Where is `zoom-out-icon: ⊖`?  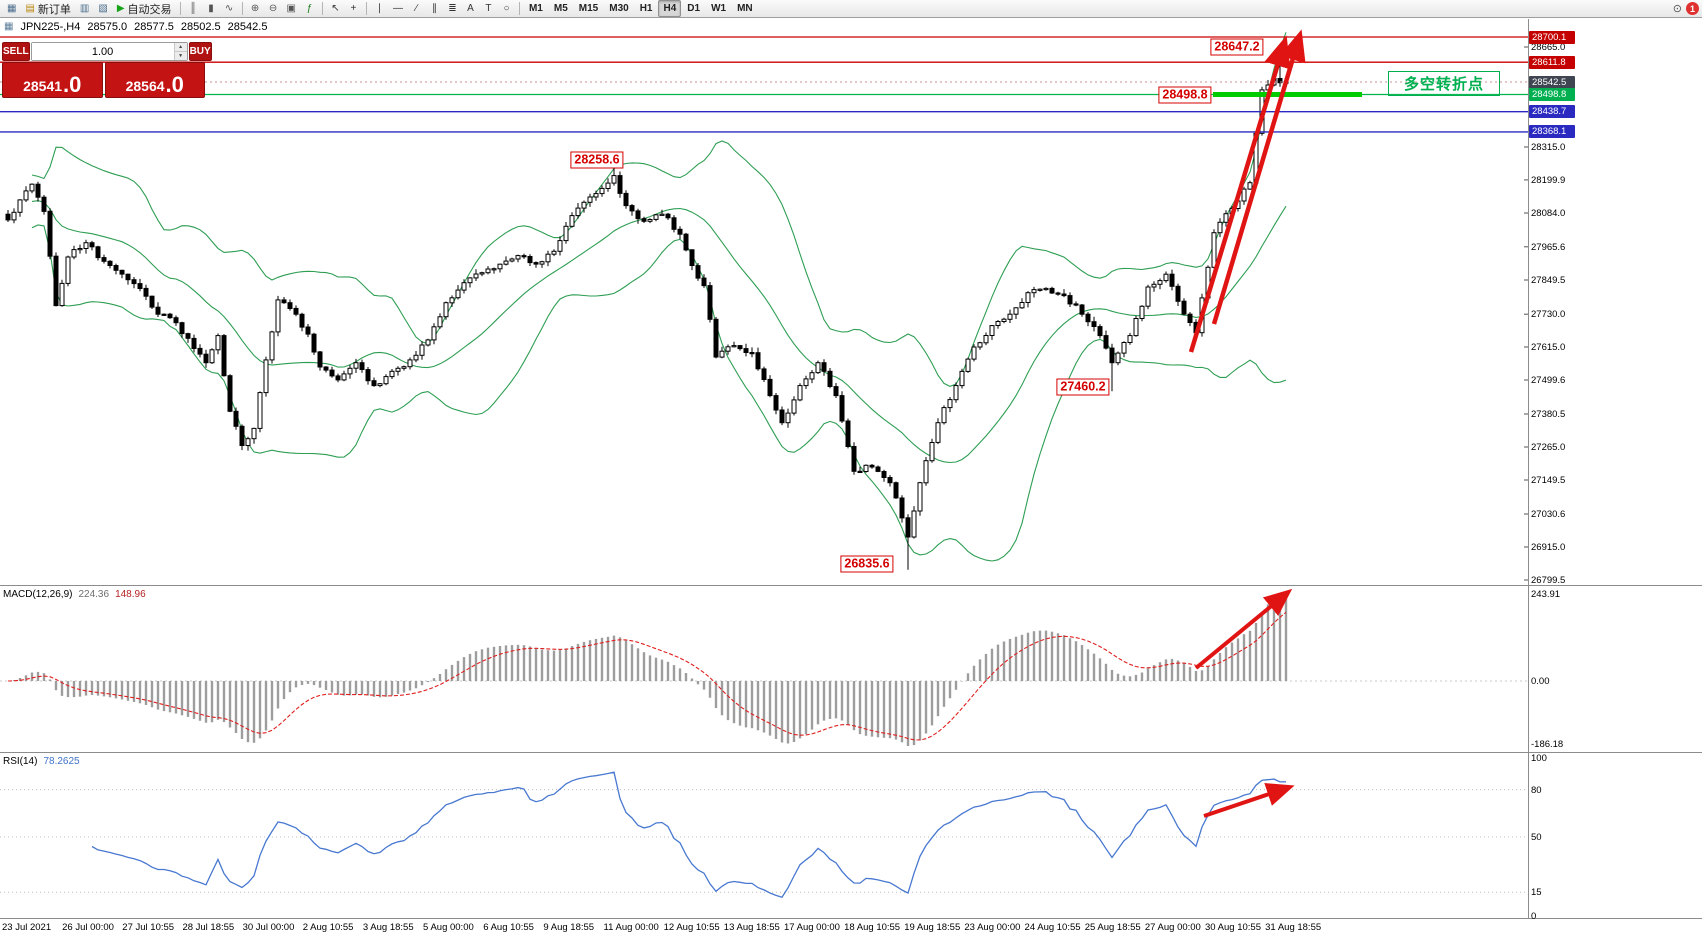 zoom-out-icon: ⊖ is located at coordinates (273, 9).